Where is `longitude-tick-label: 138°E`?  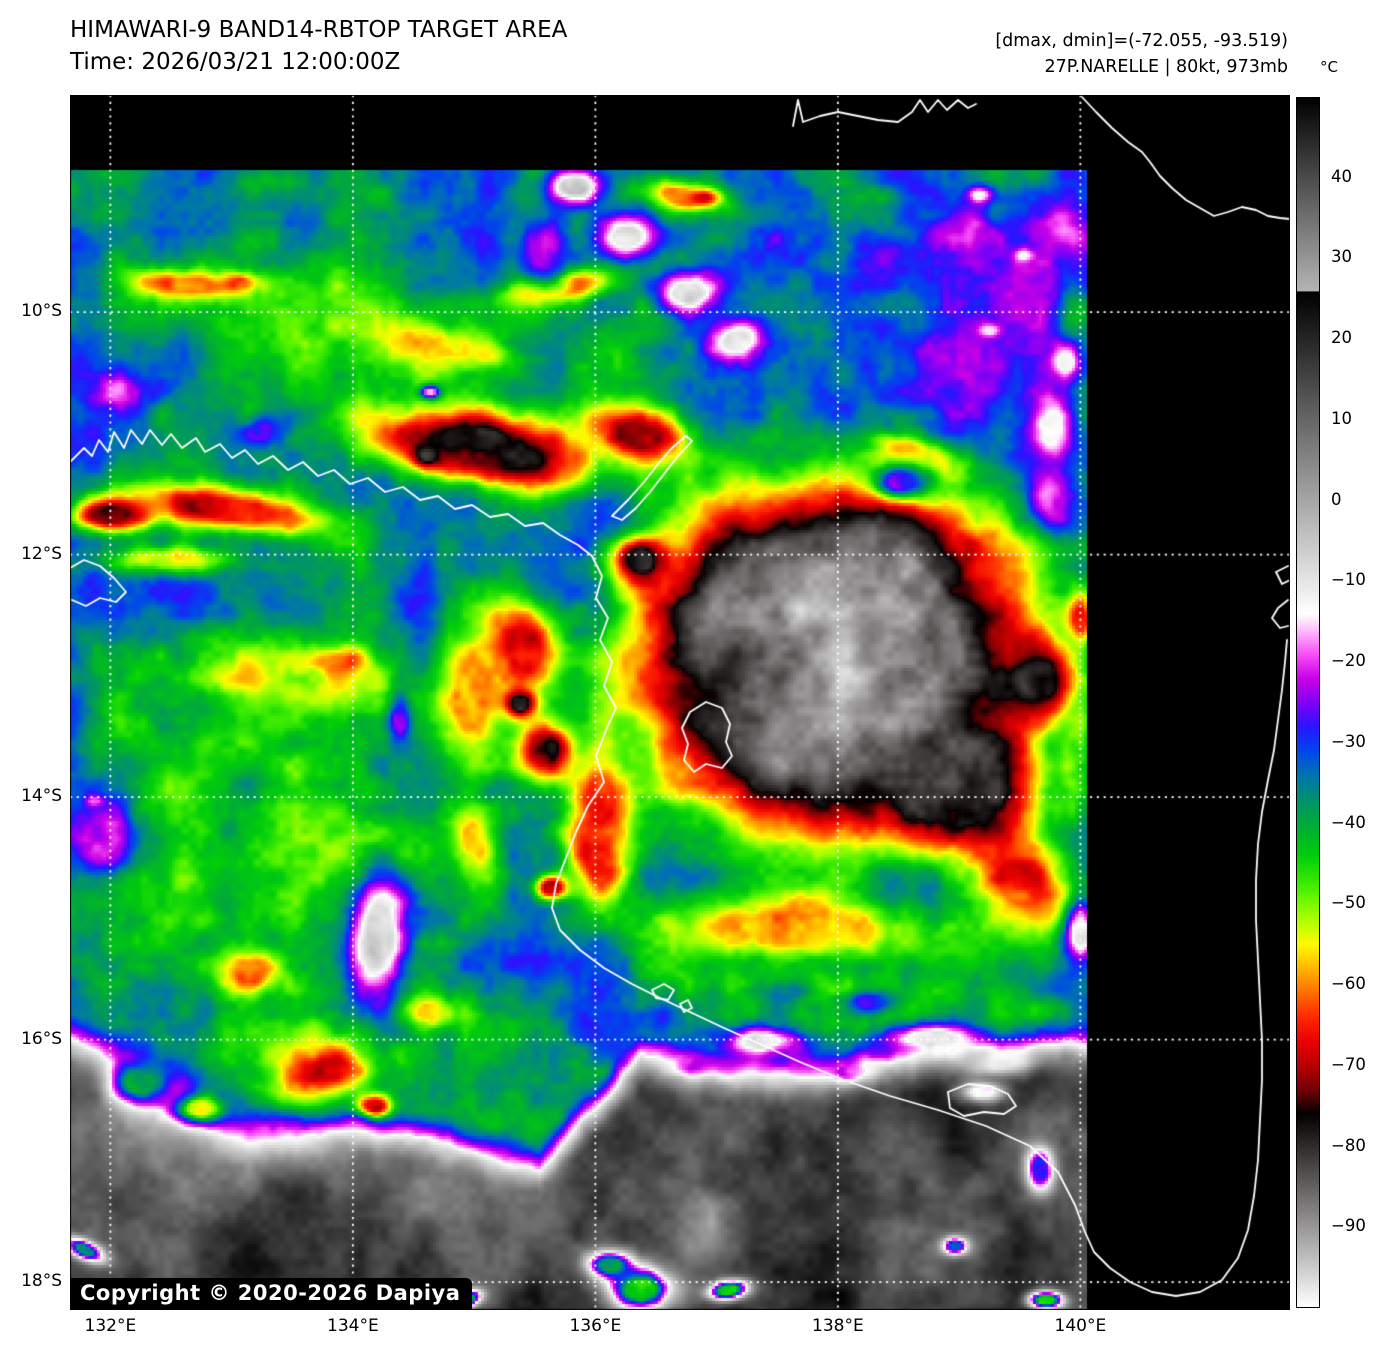
longitude-tick-label: 138°E is located at coordinates (838, 1326).